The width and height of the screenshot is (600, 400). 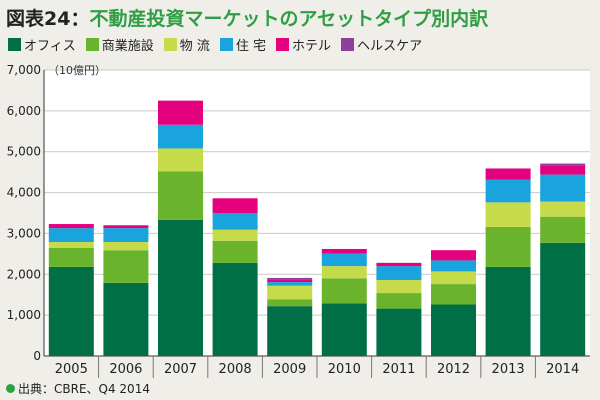 I want to click on x-tick-label: 2011, so click(x=398, y=369).